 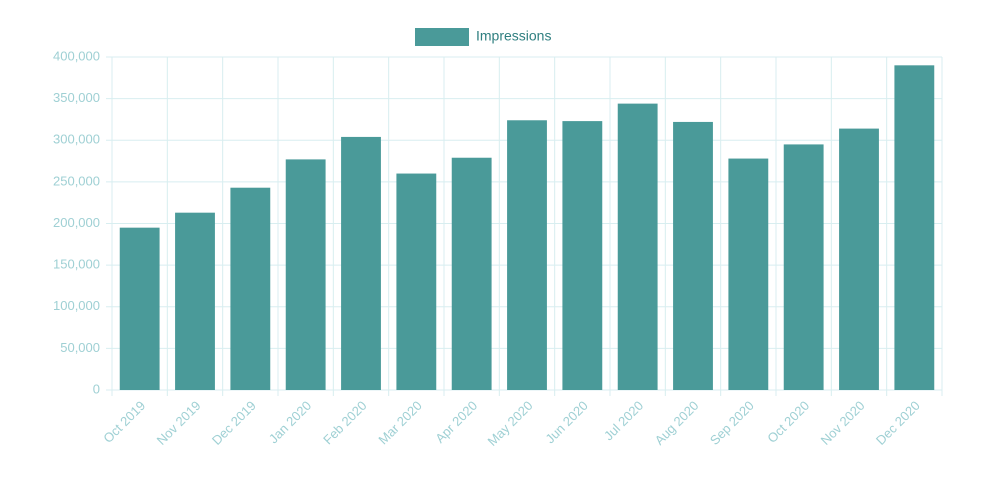 What do you see at coordinates (456, 422) in the screenshot?
I see `x-tick-label: Apr 2020` at bounding box center [456, 422].